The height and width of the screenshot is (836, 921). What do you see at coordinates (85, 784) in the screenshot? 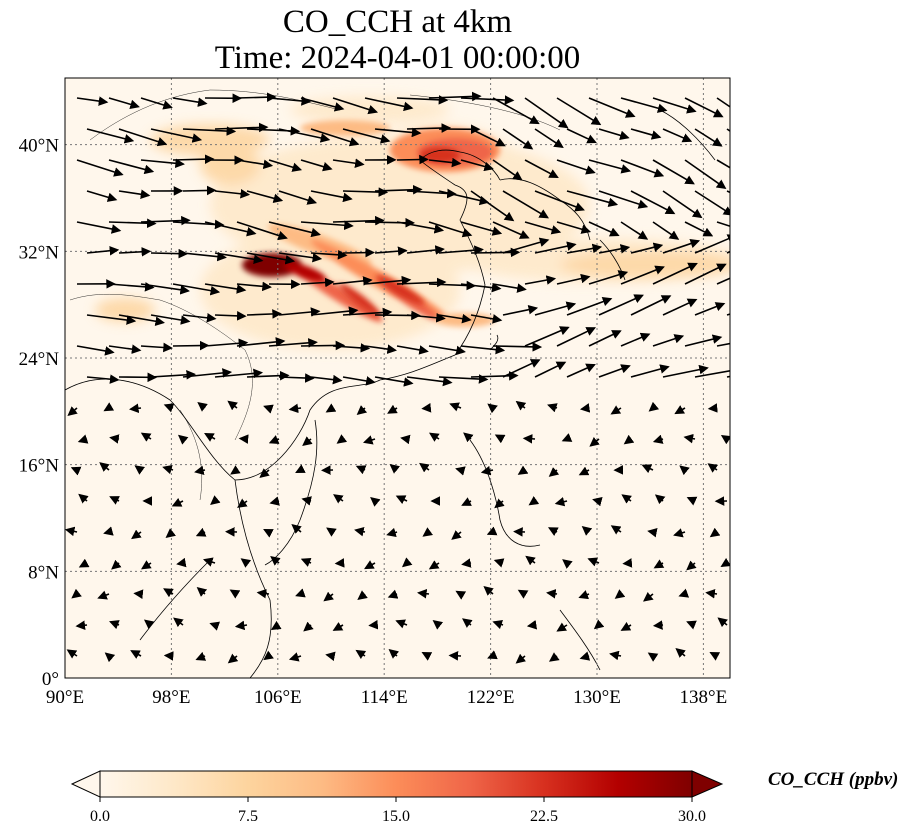
I see `colorbar-extend-min` at bounding box center [85, 784].